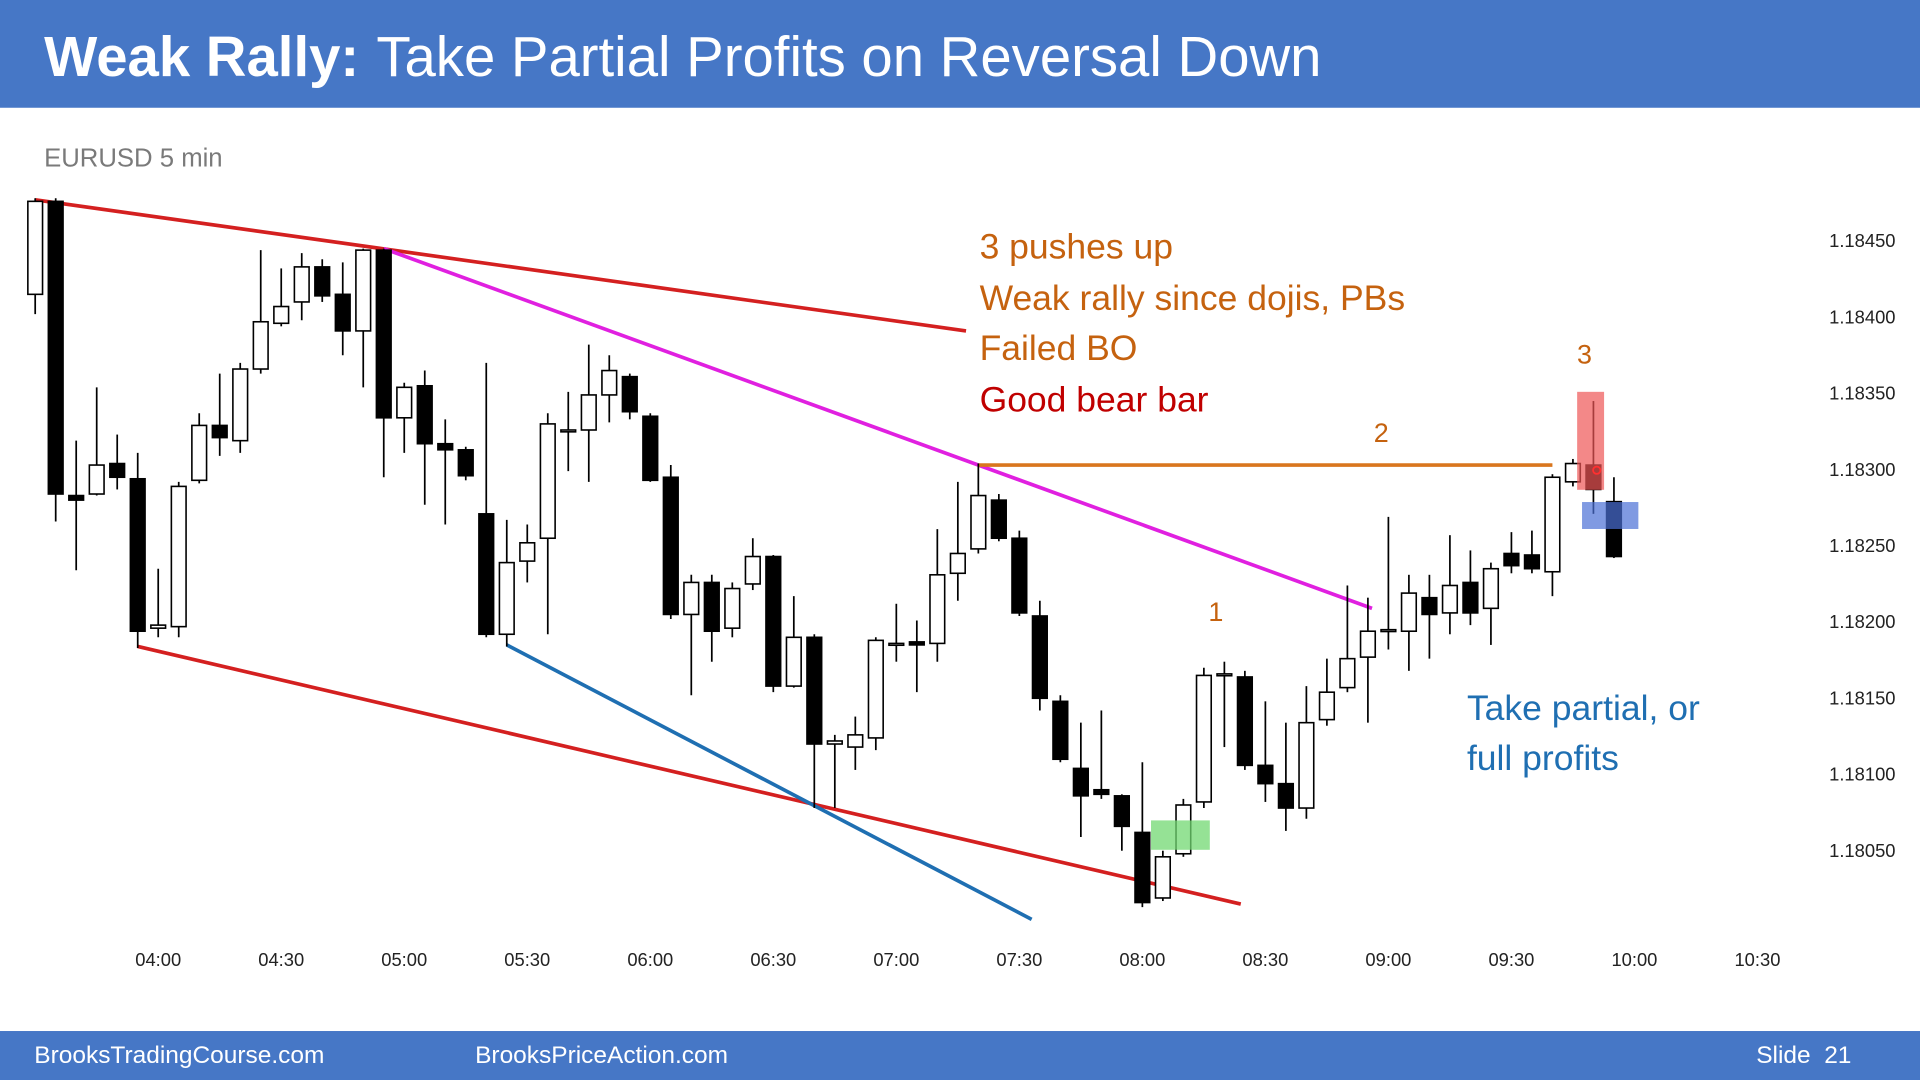  What do you see at coordinates (773, 959) in the screenshot?
I see `x-tick-label: 06:30` at bounding box center [773, 959].